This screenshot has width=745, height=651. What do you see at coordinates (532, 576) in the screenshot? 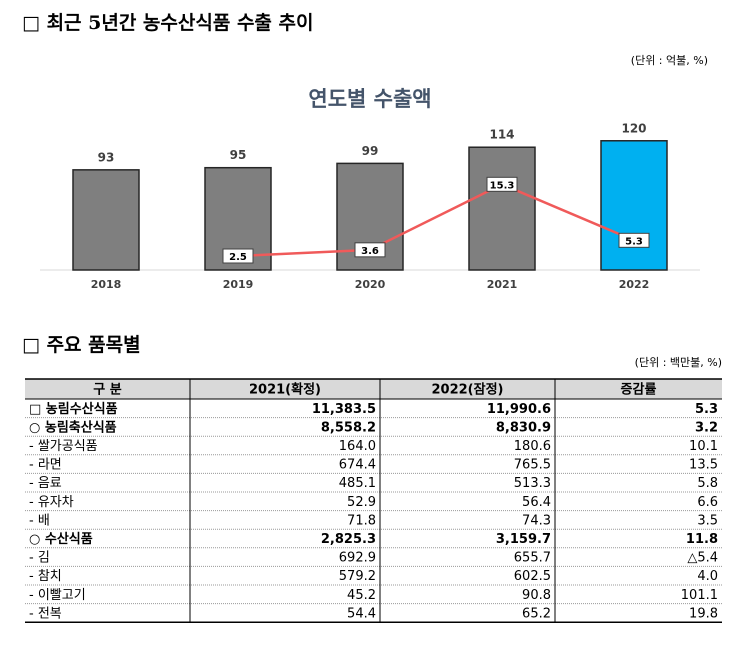
I see `table-cell: 602.5` at bounding box center [532, 576].